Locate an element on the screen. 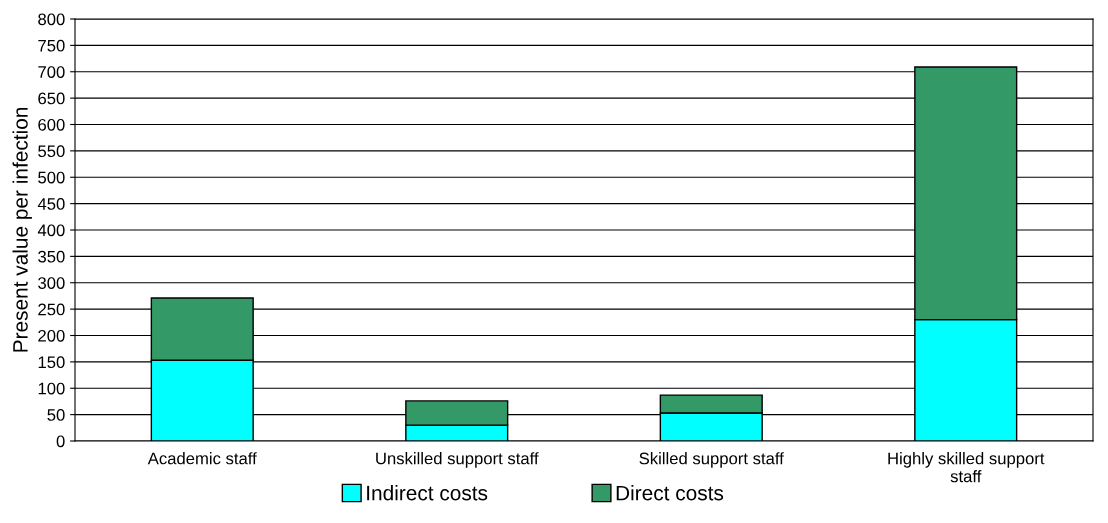  y-tick-label: 300 is located at coordinates (51, 283).